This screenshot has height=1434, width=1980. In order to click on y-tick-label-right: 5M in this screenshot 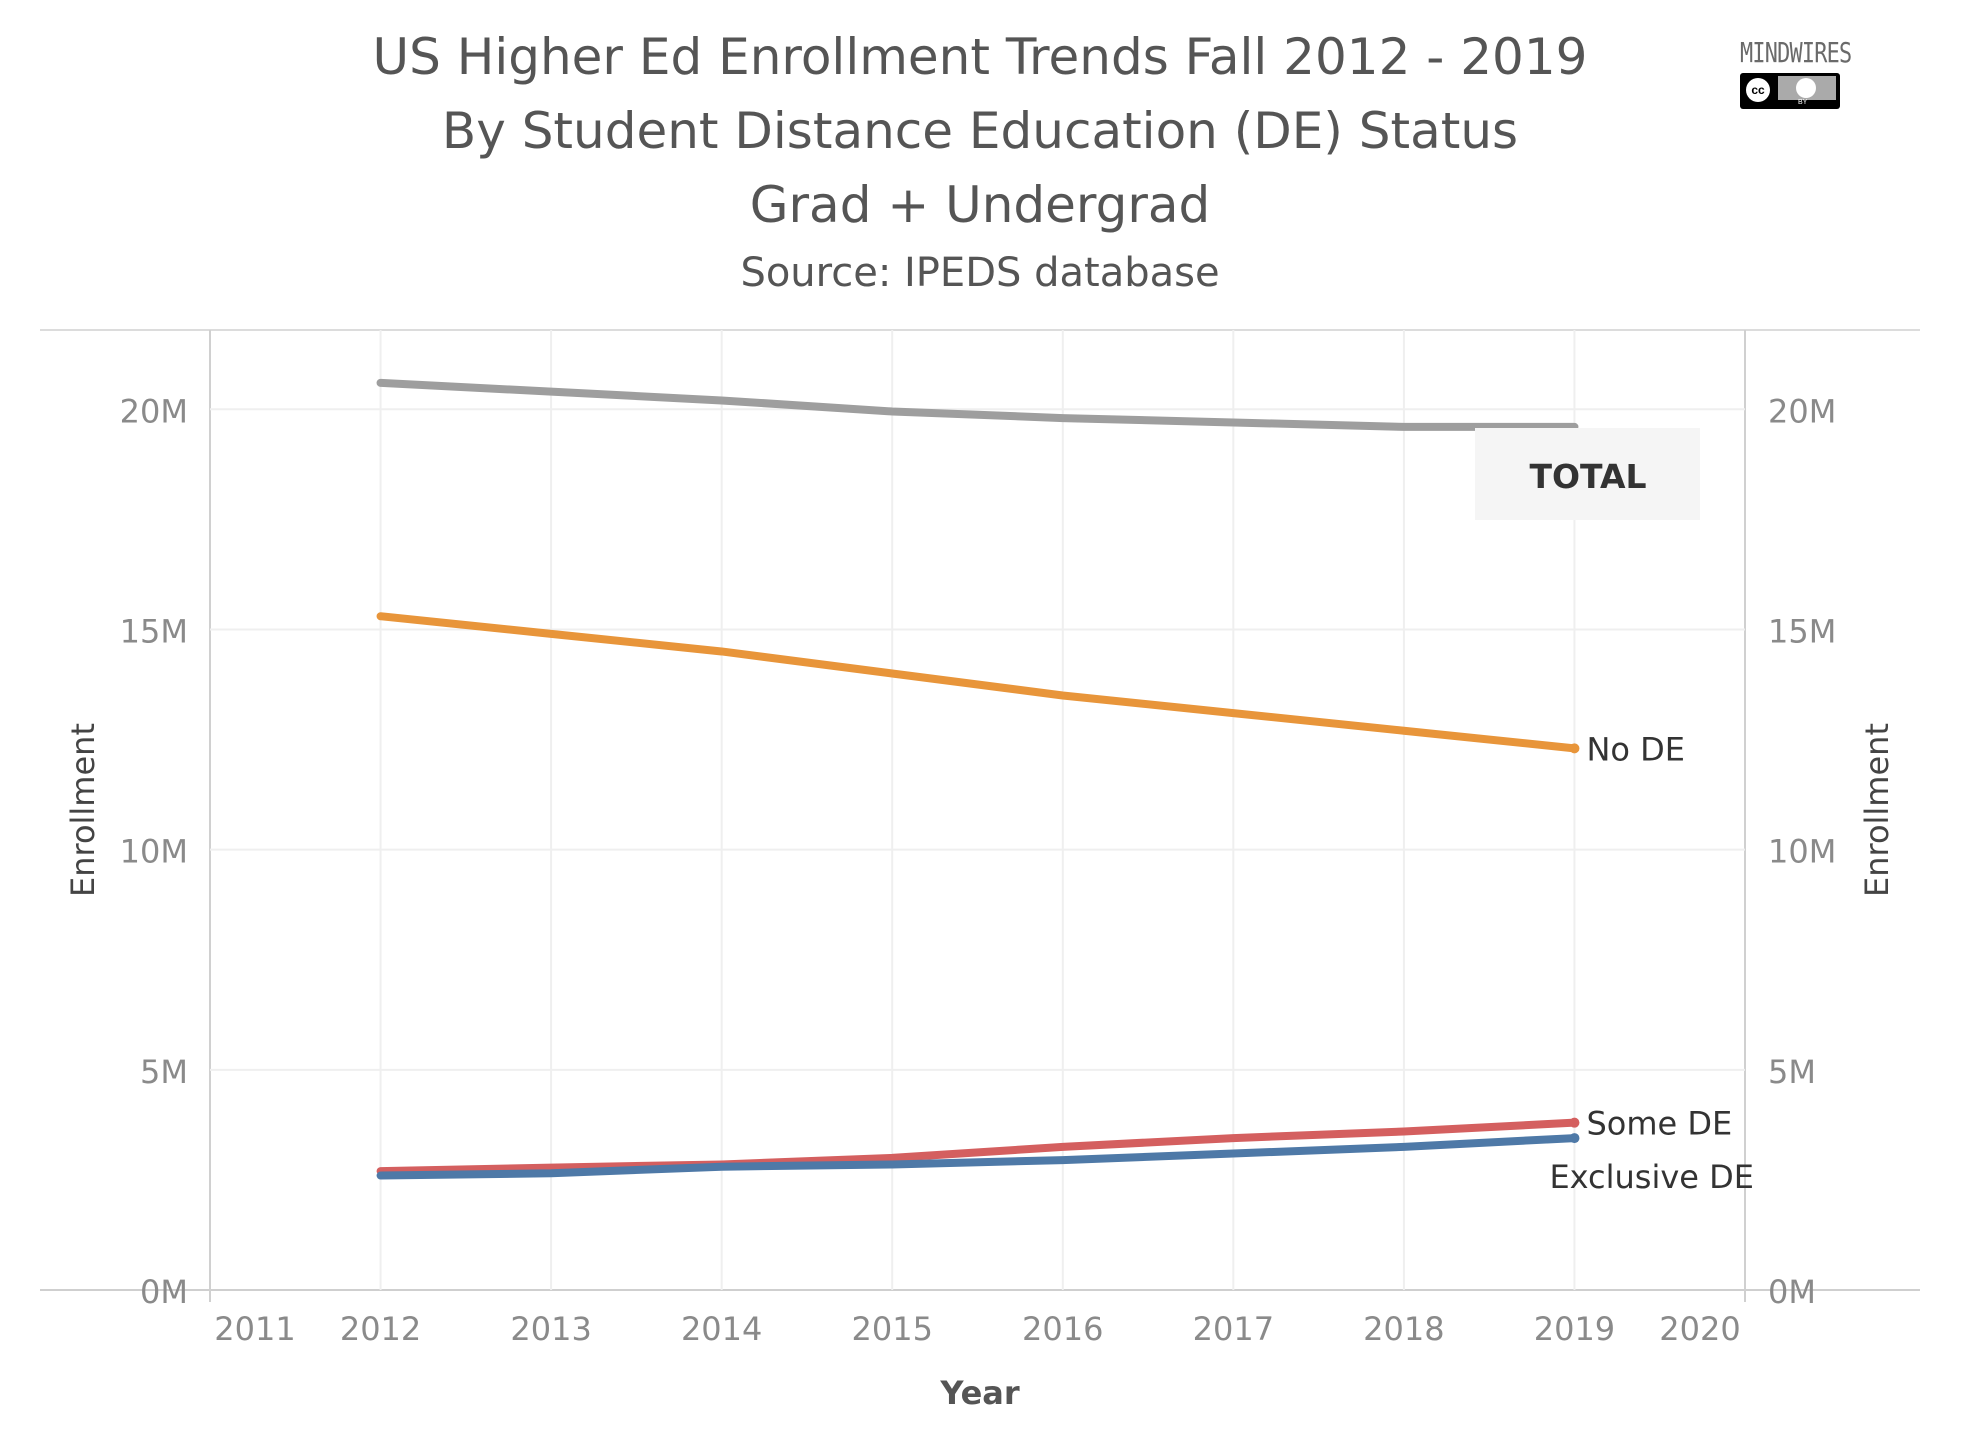, I will do `click(1792, 1072)`.